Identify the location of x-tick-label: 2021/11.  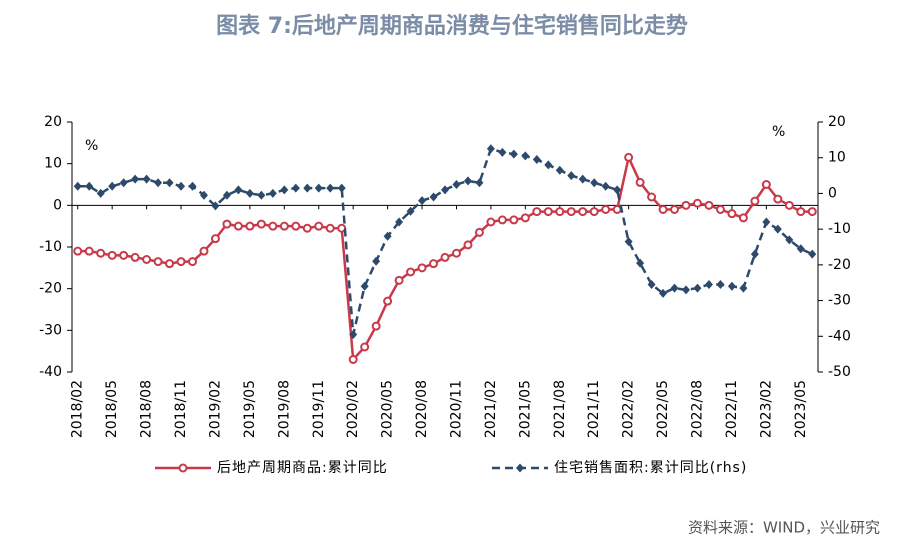
(594, 409).